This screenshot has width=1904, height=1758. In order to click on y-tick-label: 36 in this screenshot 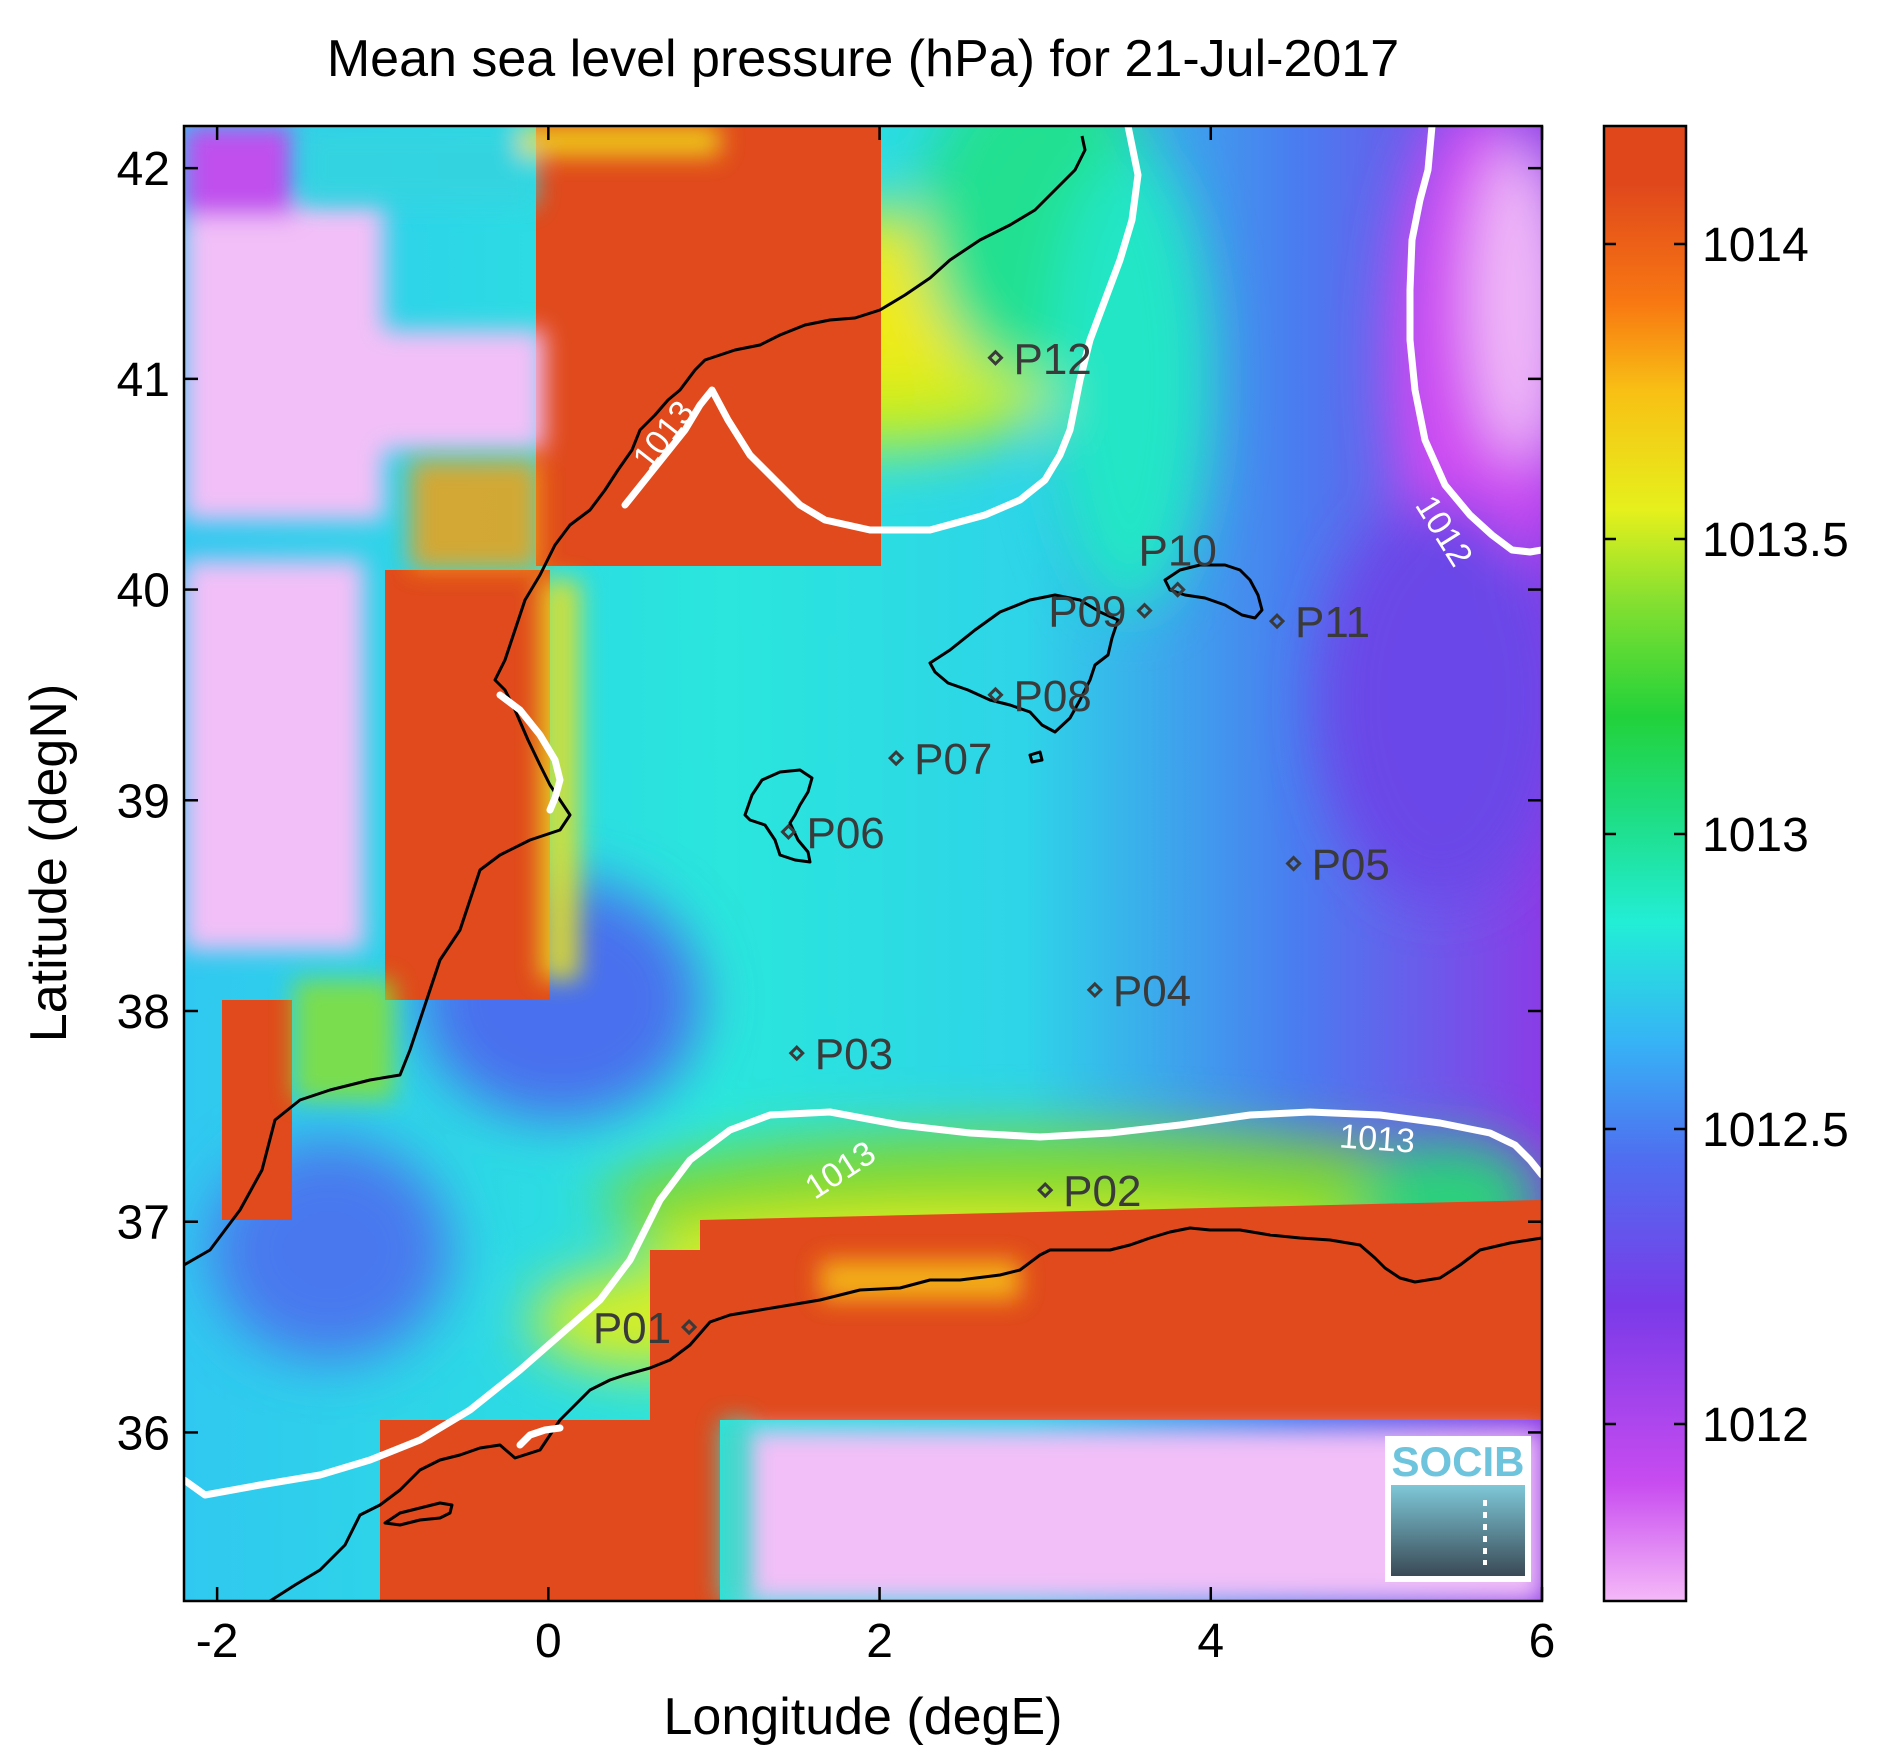, I will do `click(143, 1433)`.